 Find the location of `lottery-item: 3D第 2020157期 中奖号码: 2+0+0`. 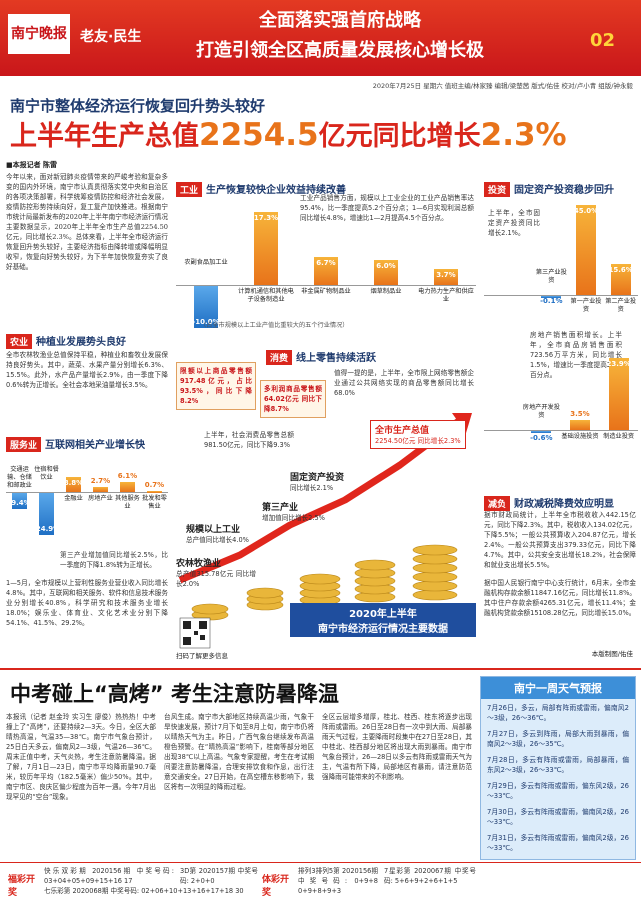

lottery-item: 3D第 2020157期 中奖号码: 2+0+0 is located at coordinates (219, 876).